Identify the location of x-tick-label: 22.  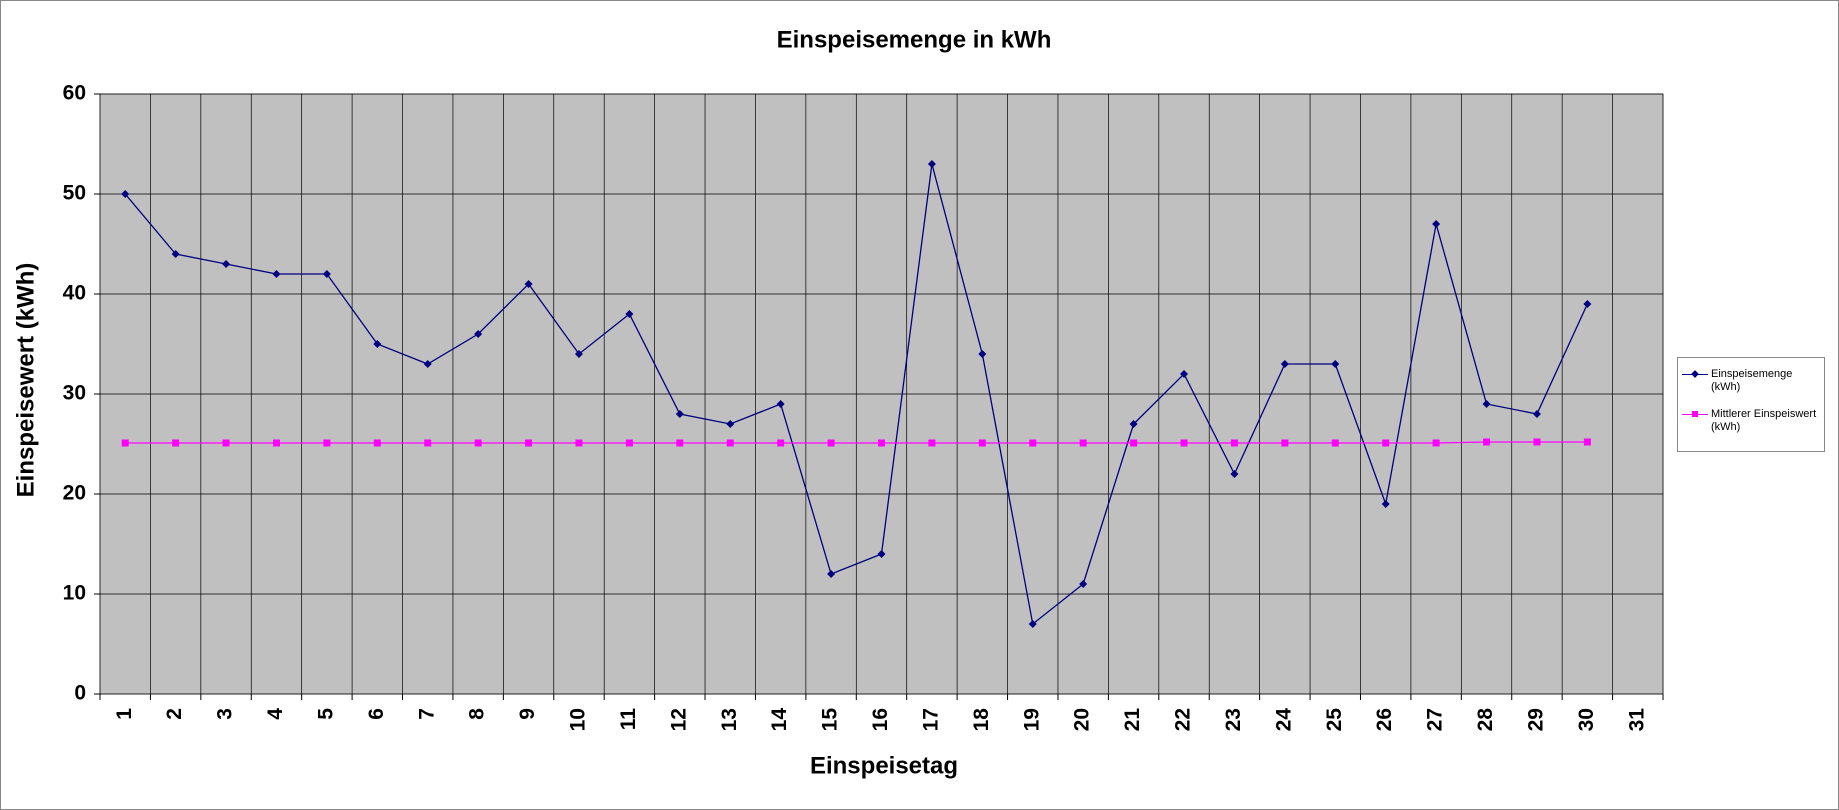
(1183, 719).